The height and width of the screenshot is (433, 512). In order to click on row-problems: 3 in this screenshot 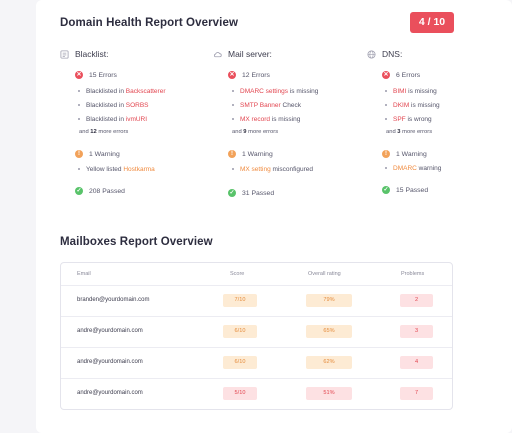, I will do `click(416, 331)`.